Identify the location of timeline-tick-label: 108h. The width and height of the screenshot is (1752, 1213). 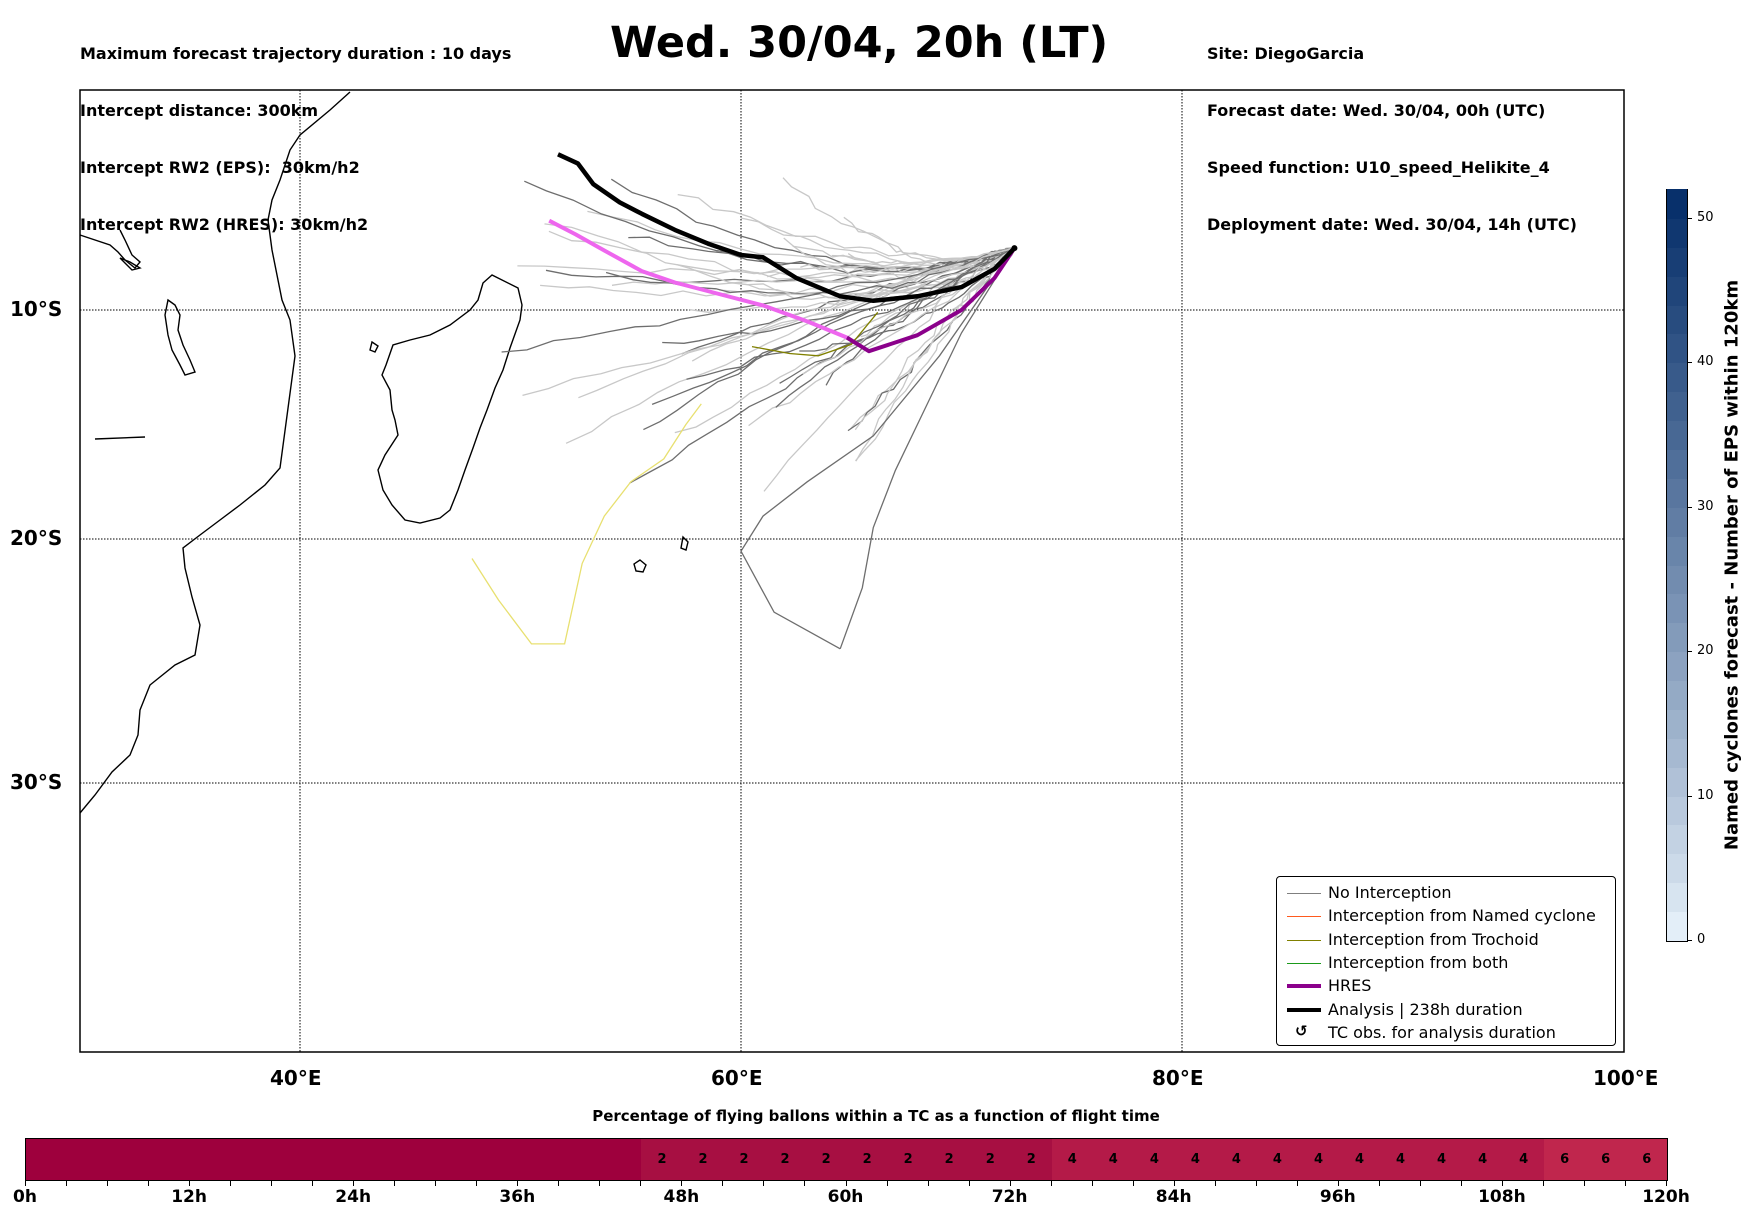
(1502, 1197).